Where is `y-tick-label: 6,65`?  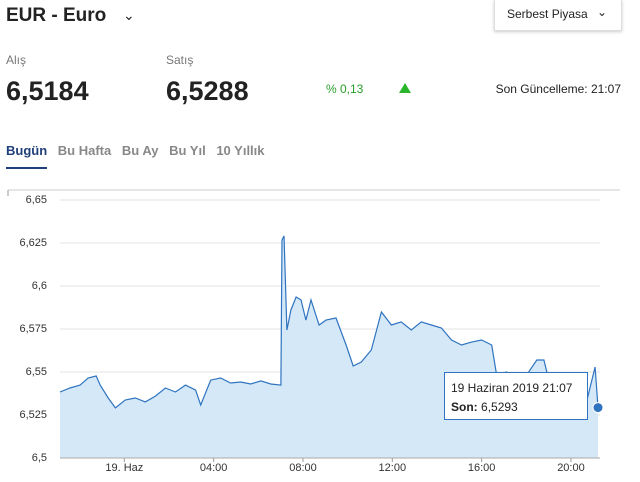 y-tick-label: 6,65 is located at coordinates (36, 200).